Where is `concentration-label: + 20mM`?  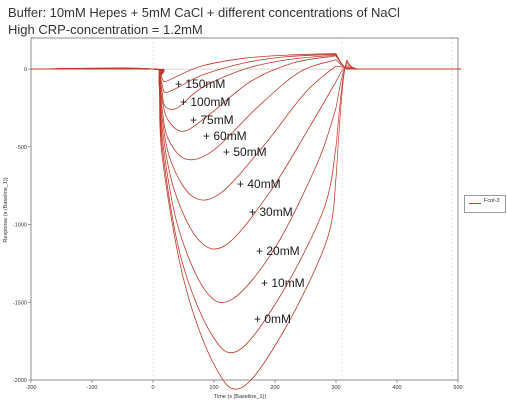 concentration-label: + 20mM is located at coordinates (278, 251).